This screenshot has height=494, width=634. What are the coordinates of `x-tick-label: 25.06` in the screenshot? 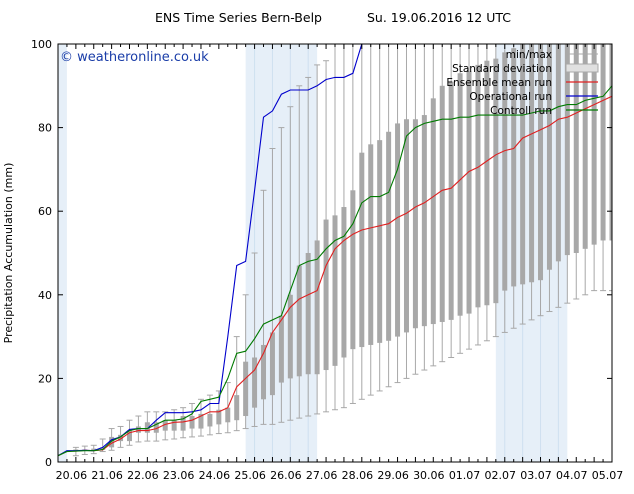 It's located at (250, 475).